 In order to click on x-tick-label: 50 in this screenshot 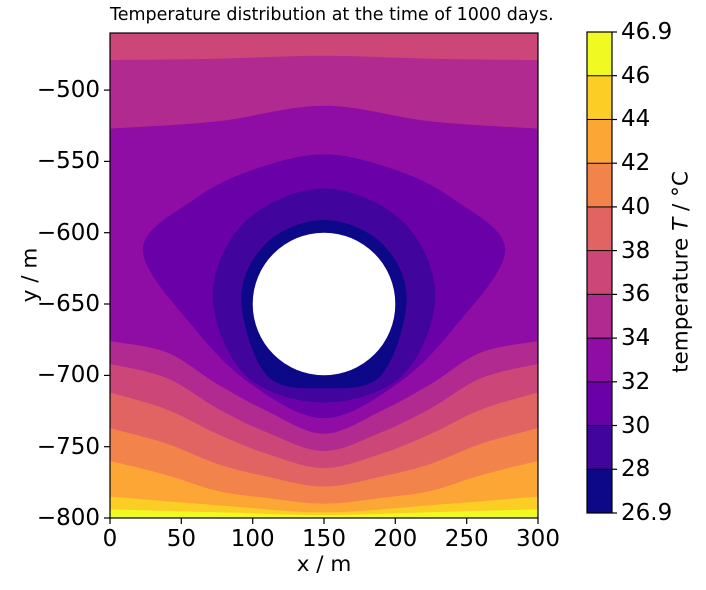, I will do `click(181, 539)`.